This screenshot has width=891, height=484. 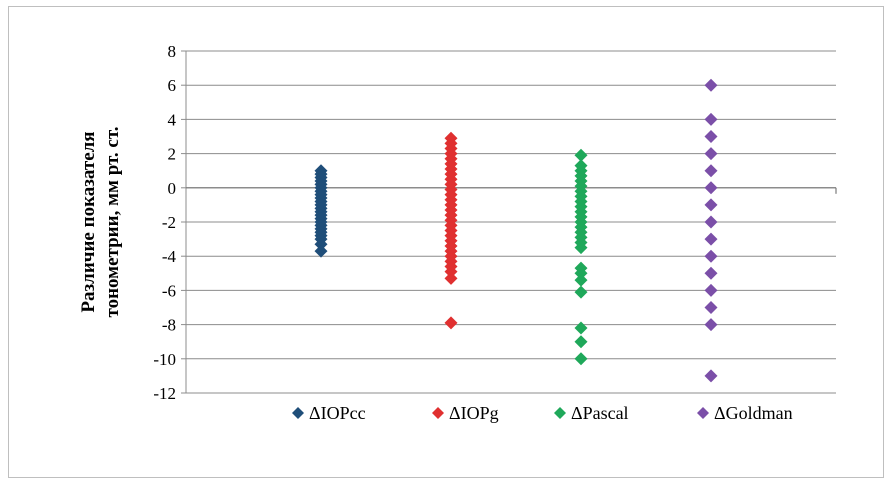 What do you see at coordinates (164, 393) in the screenshot?
I see `y-tick-label: -12` at bounding box center [164, 393].